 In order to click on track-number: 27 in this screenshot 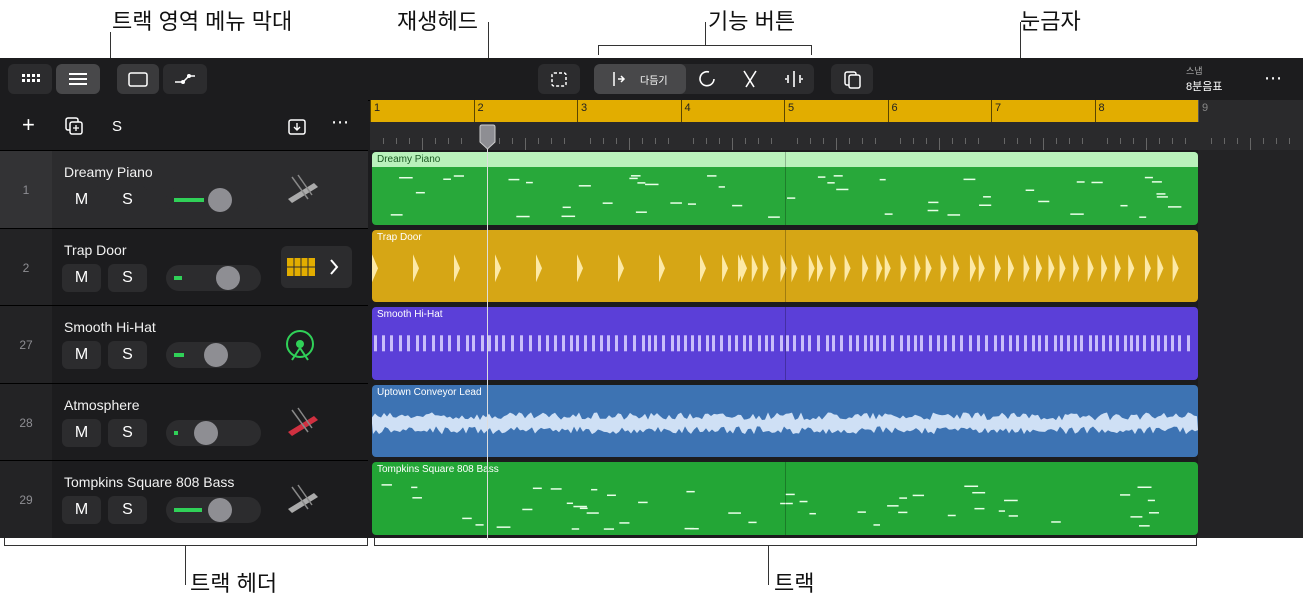, I will do `click(26, 345)`.